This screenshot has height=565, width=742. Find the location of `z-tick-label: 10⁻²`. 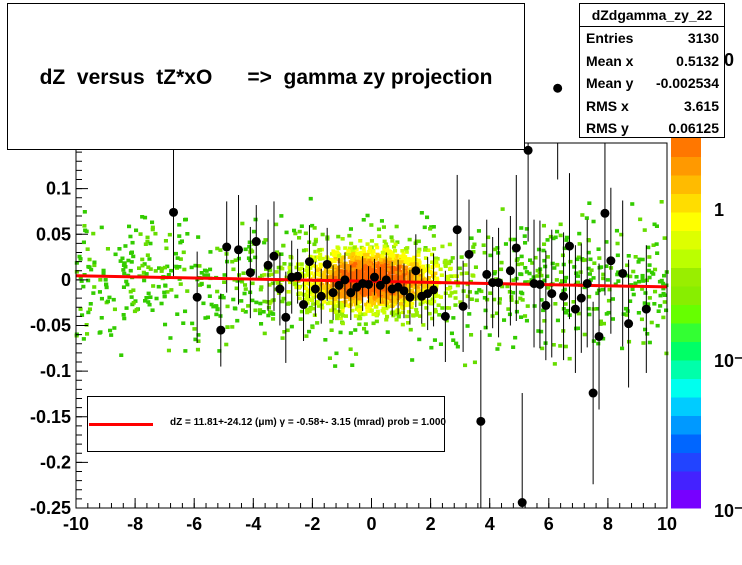

z-tick-label: 10⁻² is located at coordinates (728, 511).